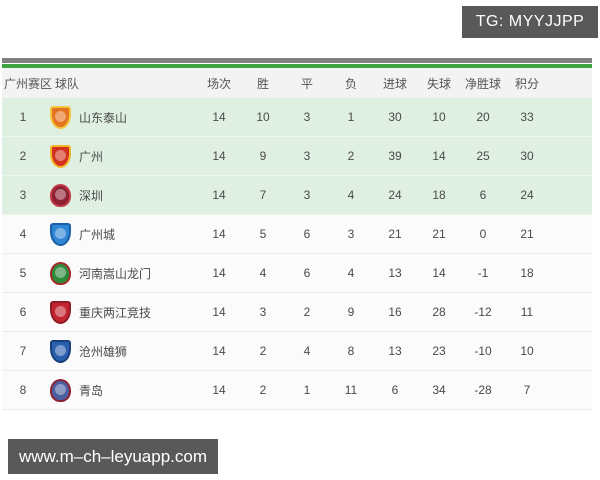 The image size is (600, 480). I want to click on rank: 1, so click(23, 117).